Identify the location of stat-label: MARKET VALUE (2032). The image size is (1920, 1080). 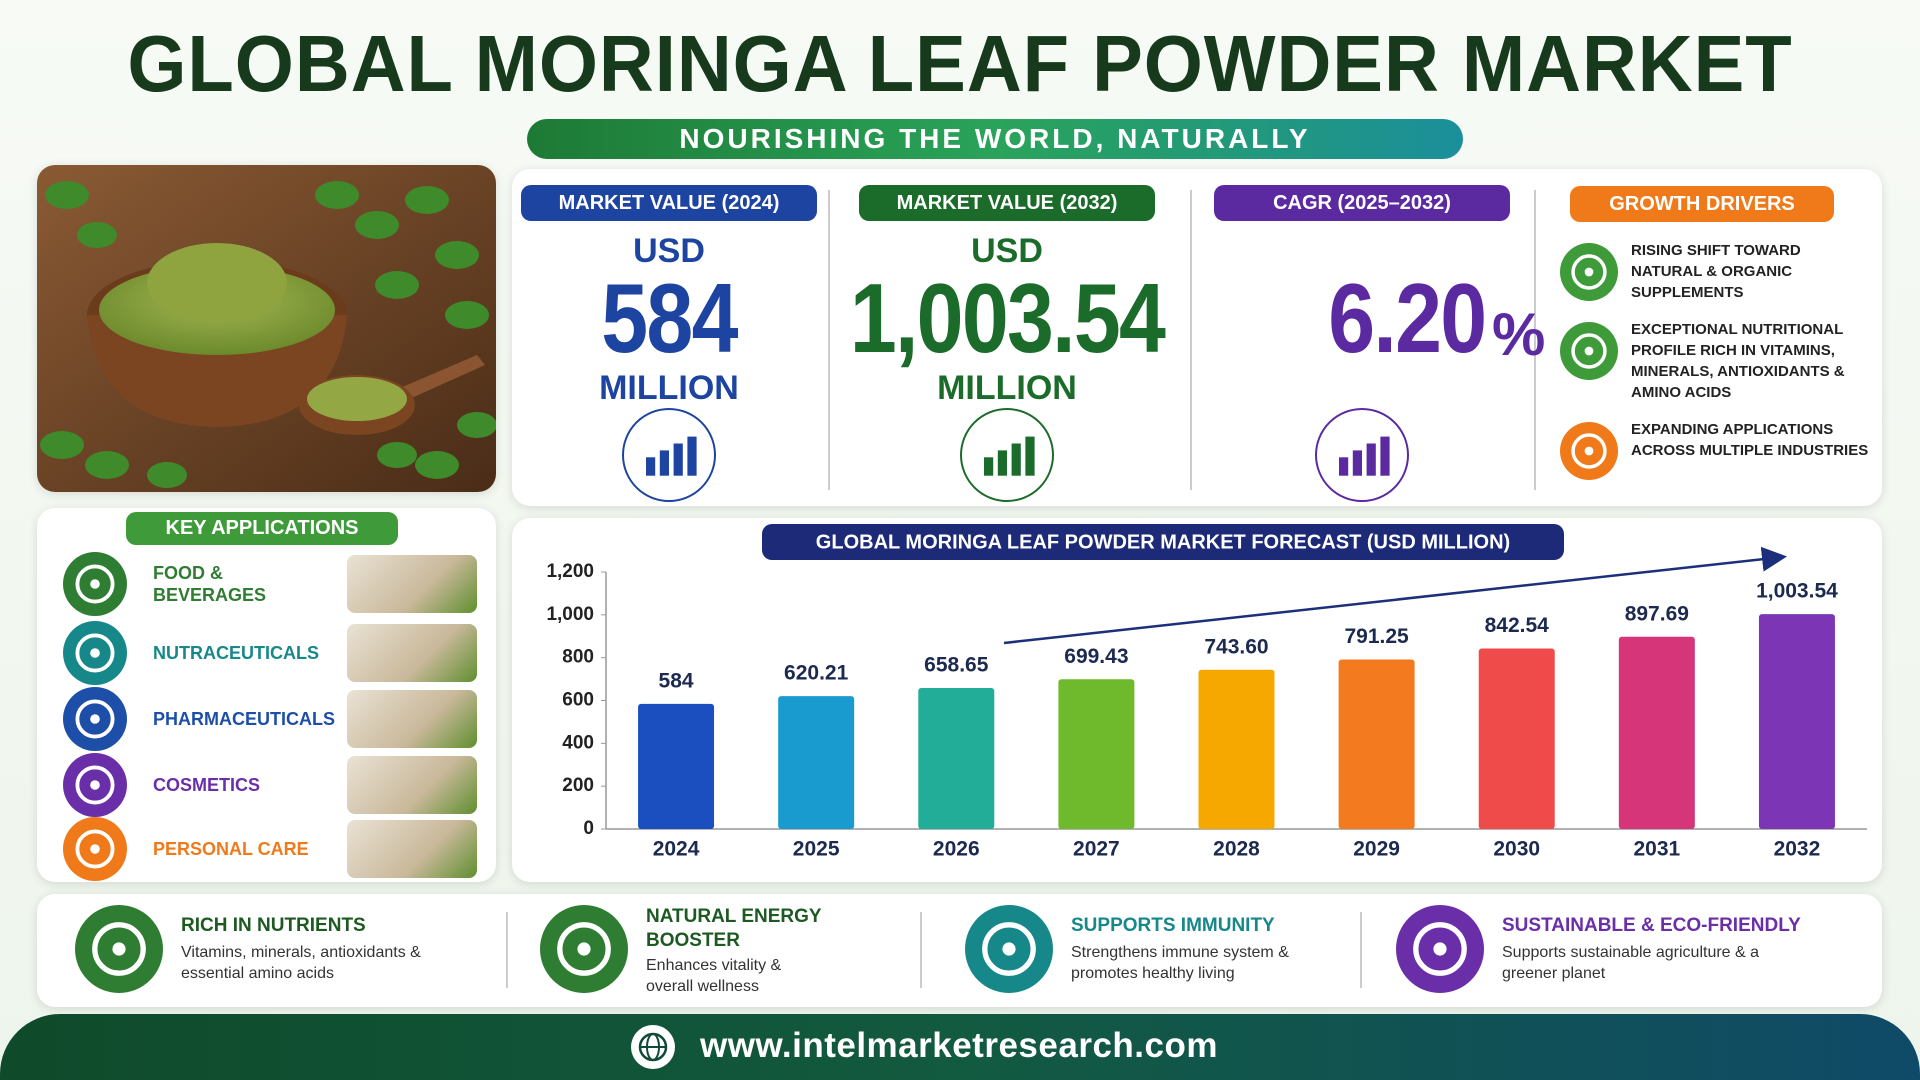
(1007, 203).